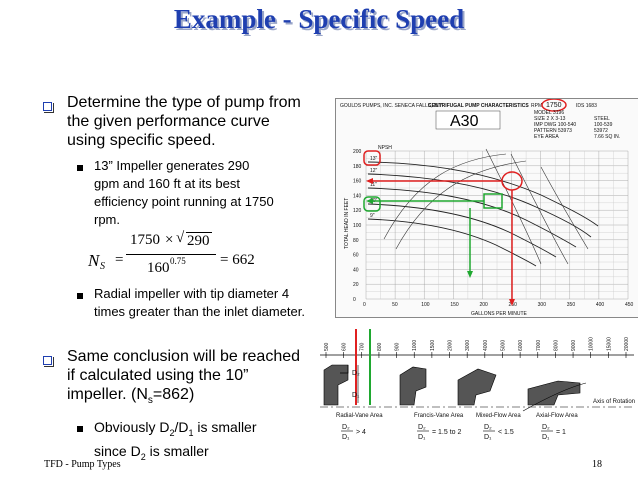 Image resolution: width=638 pixels, height=478 pixels. I want to click on strip-d1-label: D₁, so click(356, 395).